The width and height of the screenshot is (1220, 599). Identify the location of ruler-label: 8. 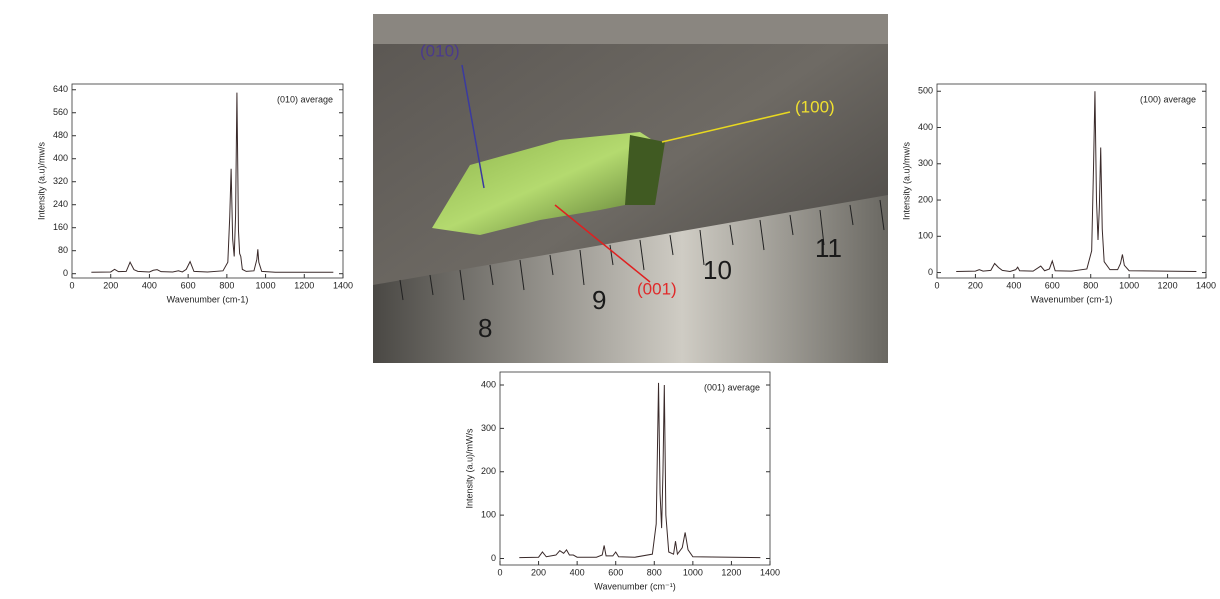
(485, 328).